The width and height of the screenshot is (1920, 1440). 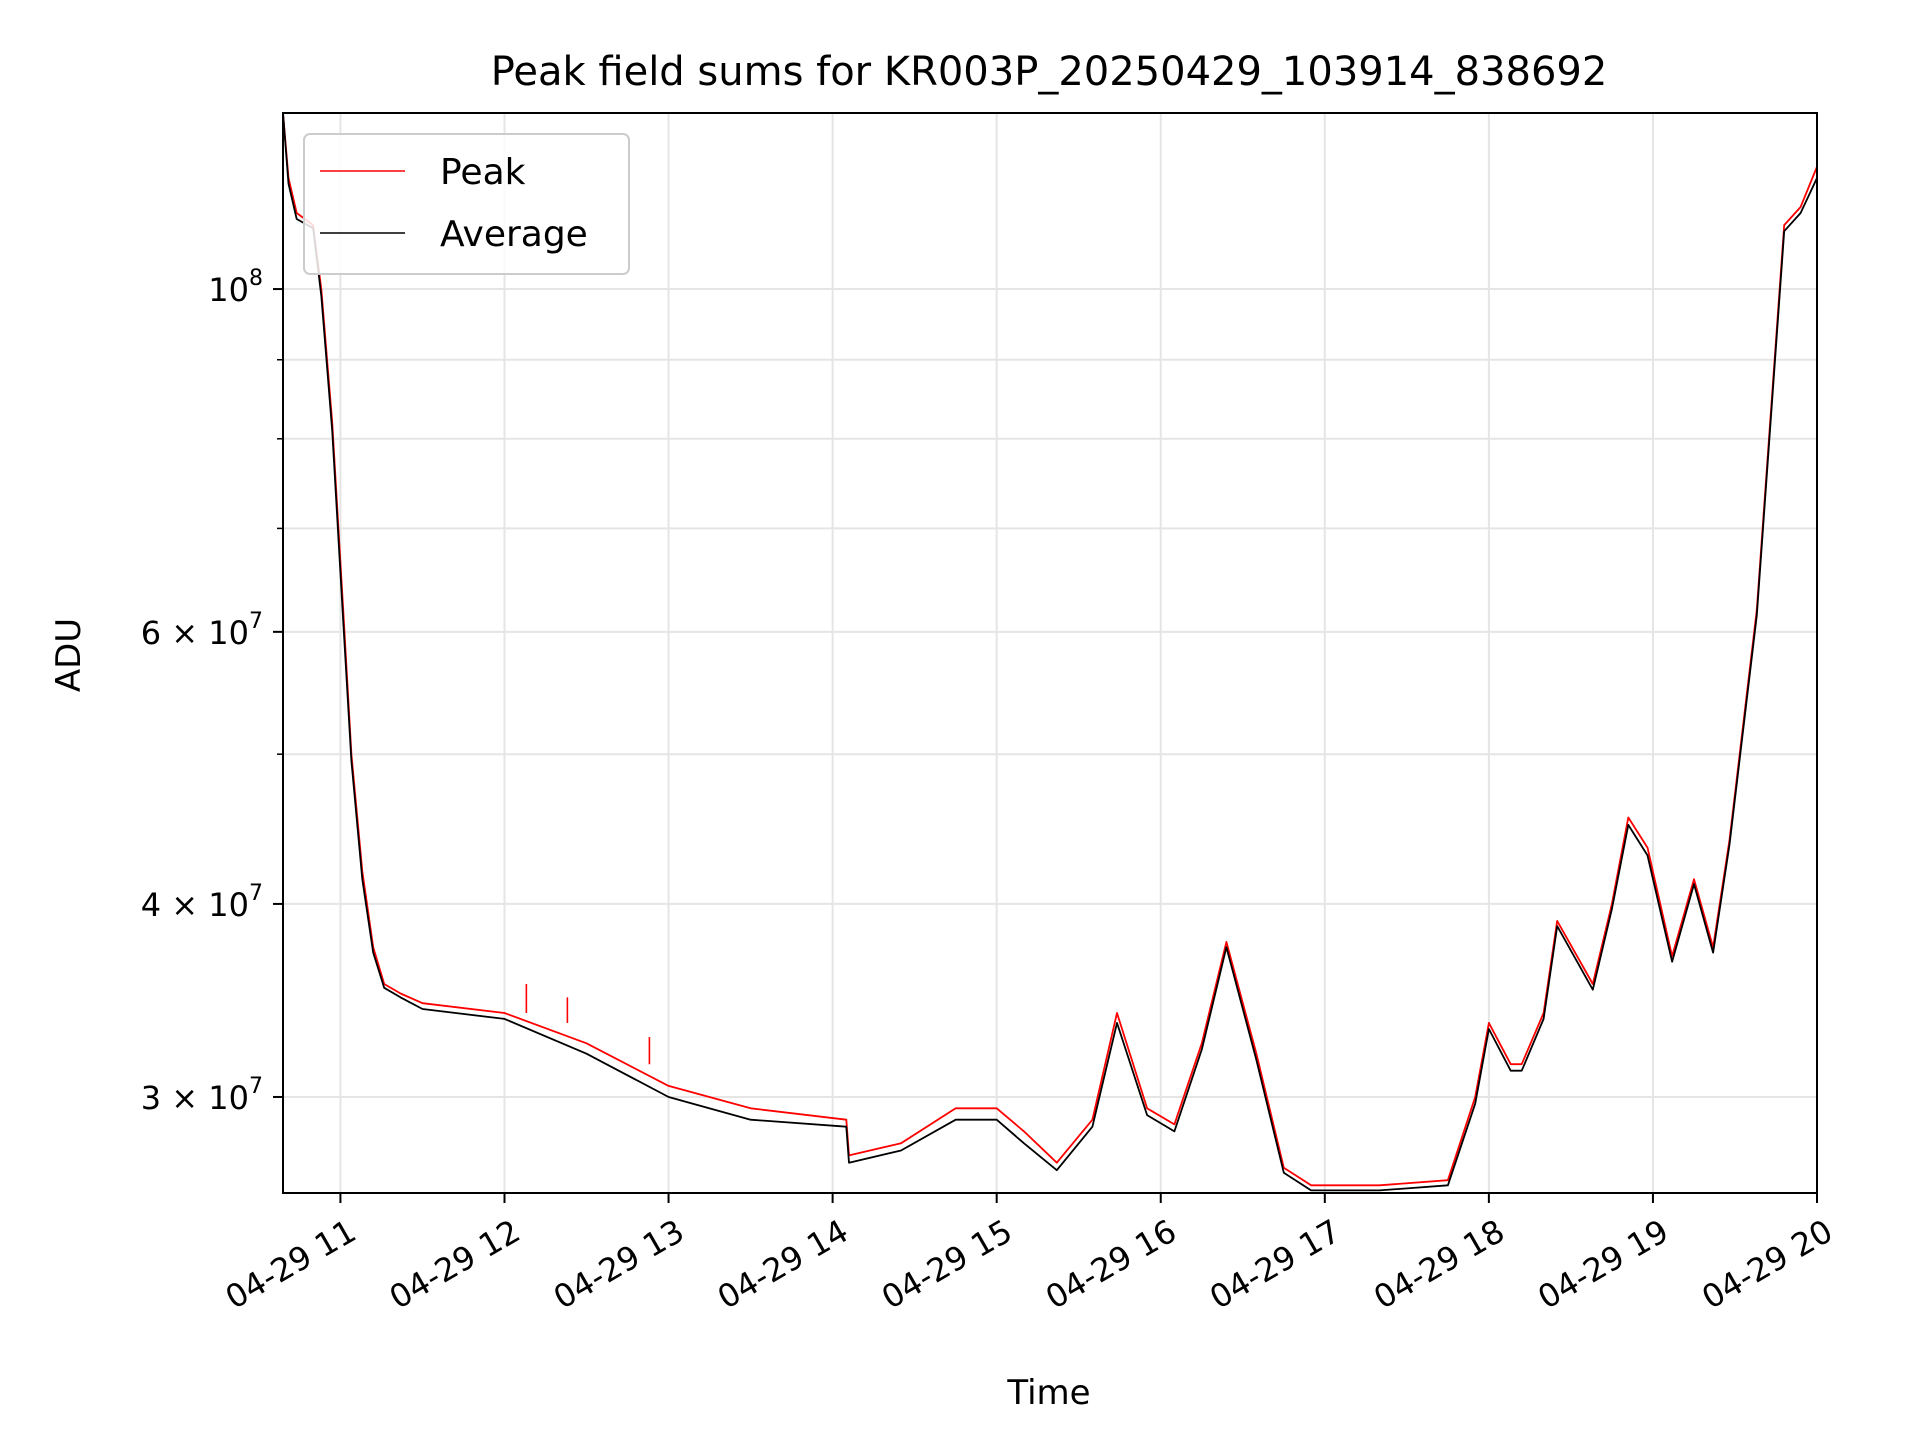 What do you see at coordinates (195, 633) in the screenshot?
I see `y-tick-label-base: 6 × 10` at bounding box center [195, 633].